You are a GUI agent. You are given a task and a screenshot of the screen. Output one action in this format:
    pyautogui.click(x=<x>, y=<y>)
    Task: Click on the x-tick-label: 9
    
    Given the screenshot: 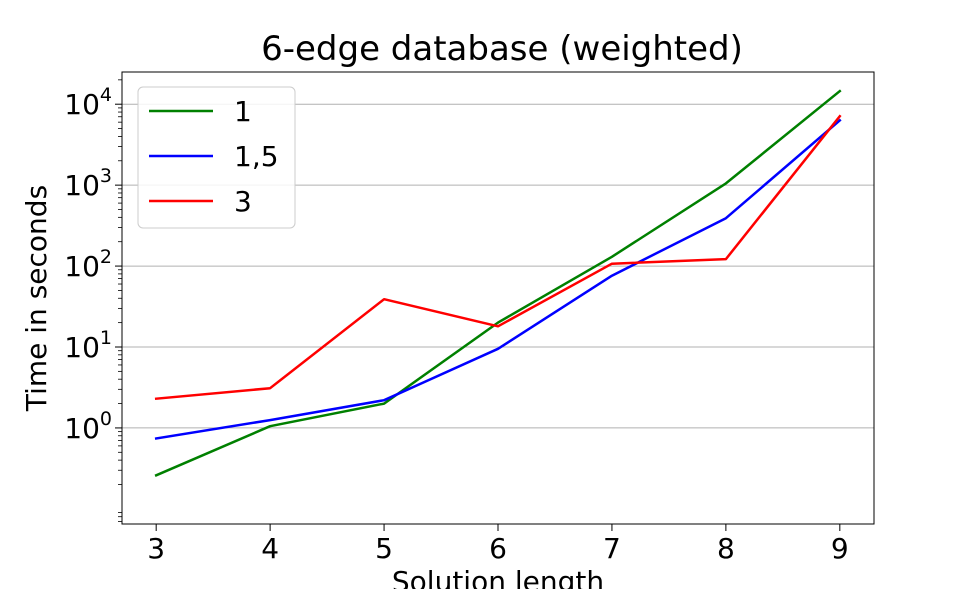 What is the action you would take?
    pyautogui.click(x=840, y=548)
    